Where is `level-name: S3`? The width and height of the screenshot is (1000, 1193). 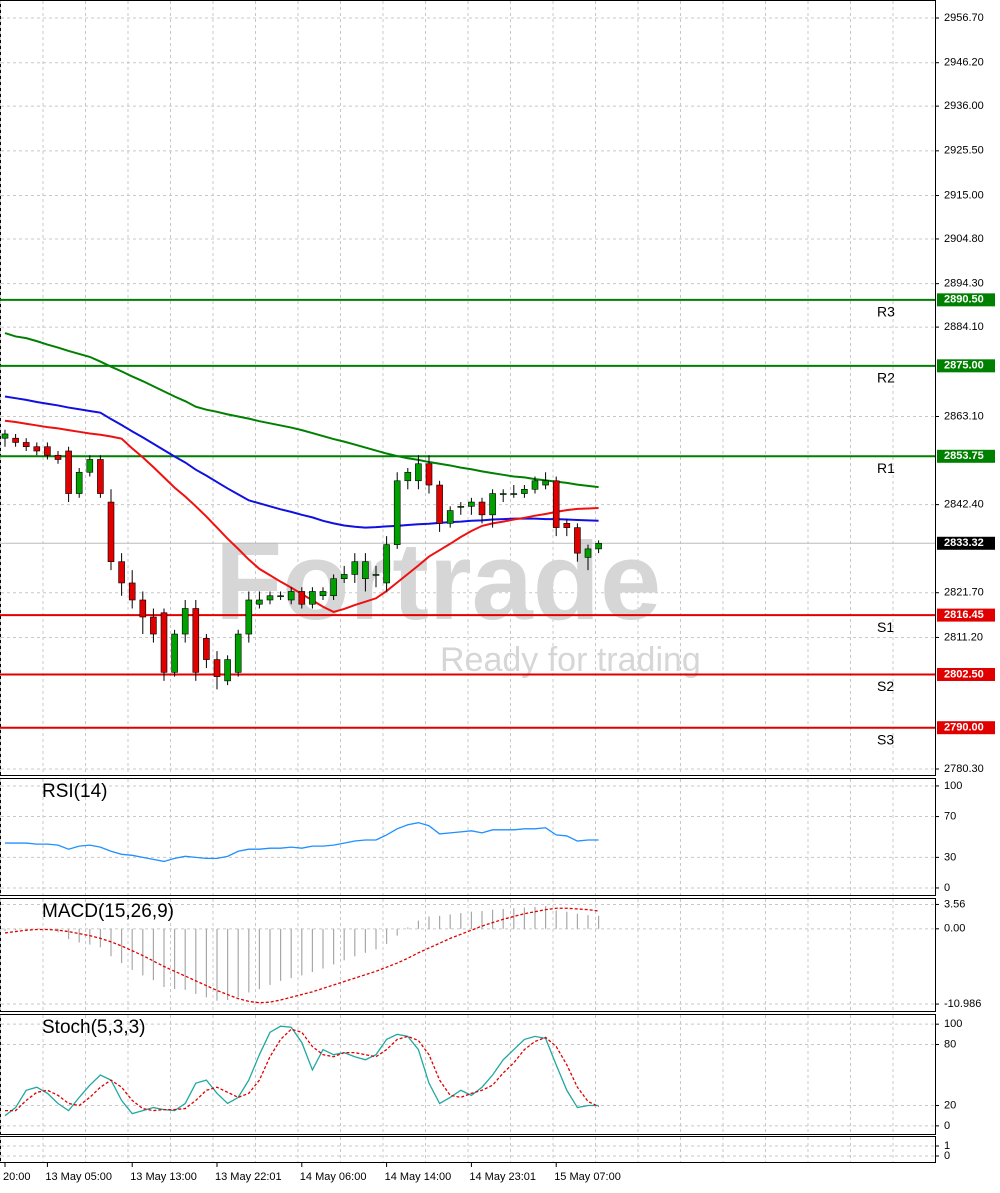 level-name: S3 is located at coordinates (885, 739).